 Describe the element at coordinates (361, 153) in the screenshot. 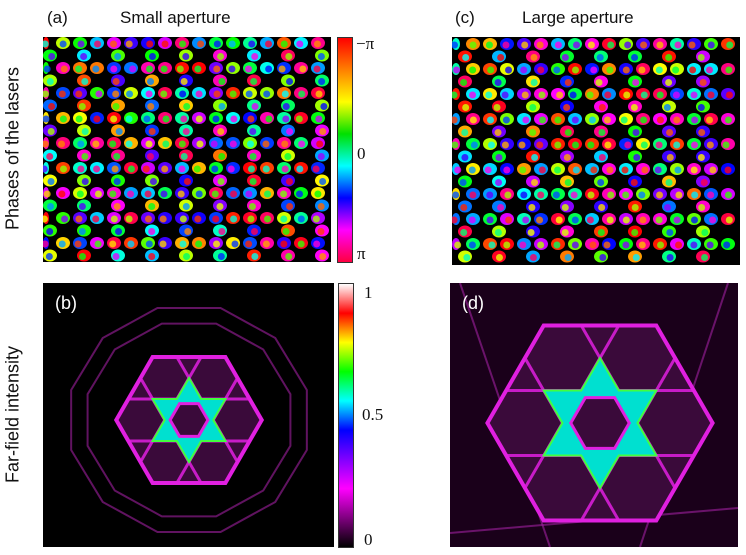

I see `phase-tick-zero: 0` at that location.